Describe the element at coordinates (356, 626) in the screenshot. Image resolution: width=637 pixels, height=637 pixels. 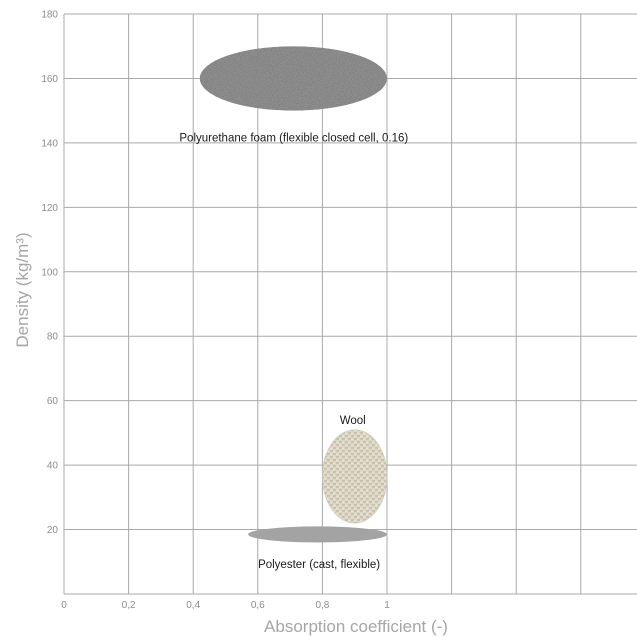
I see `x-axis-title: Absorption coefficient (-)` at that location.